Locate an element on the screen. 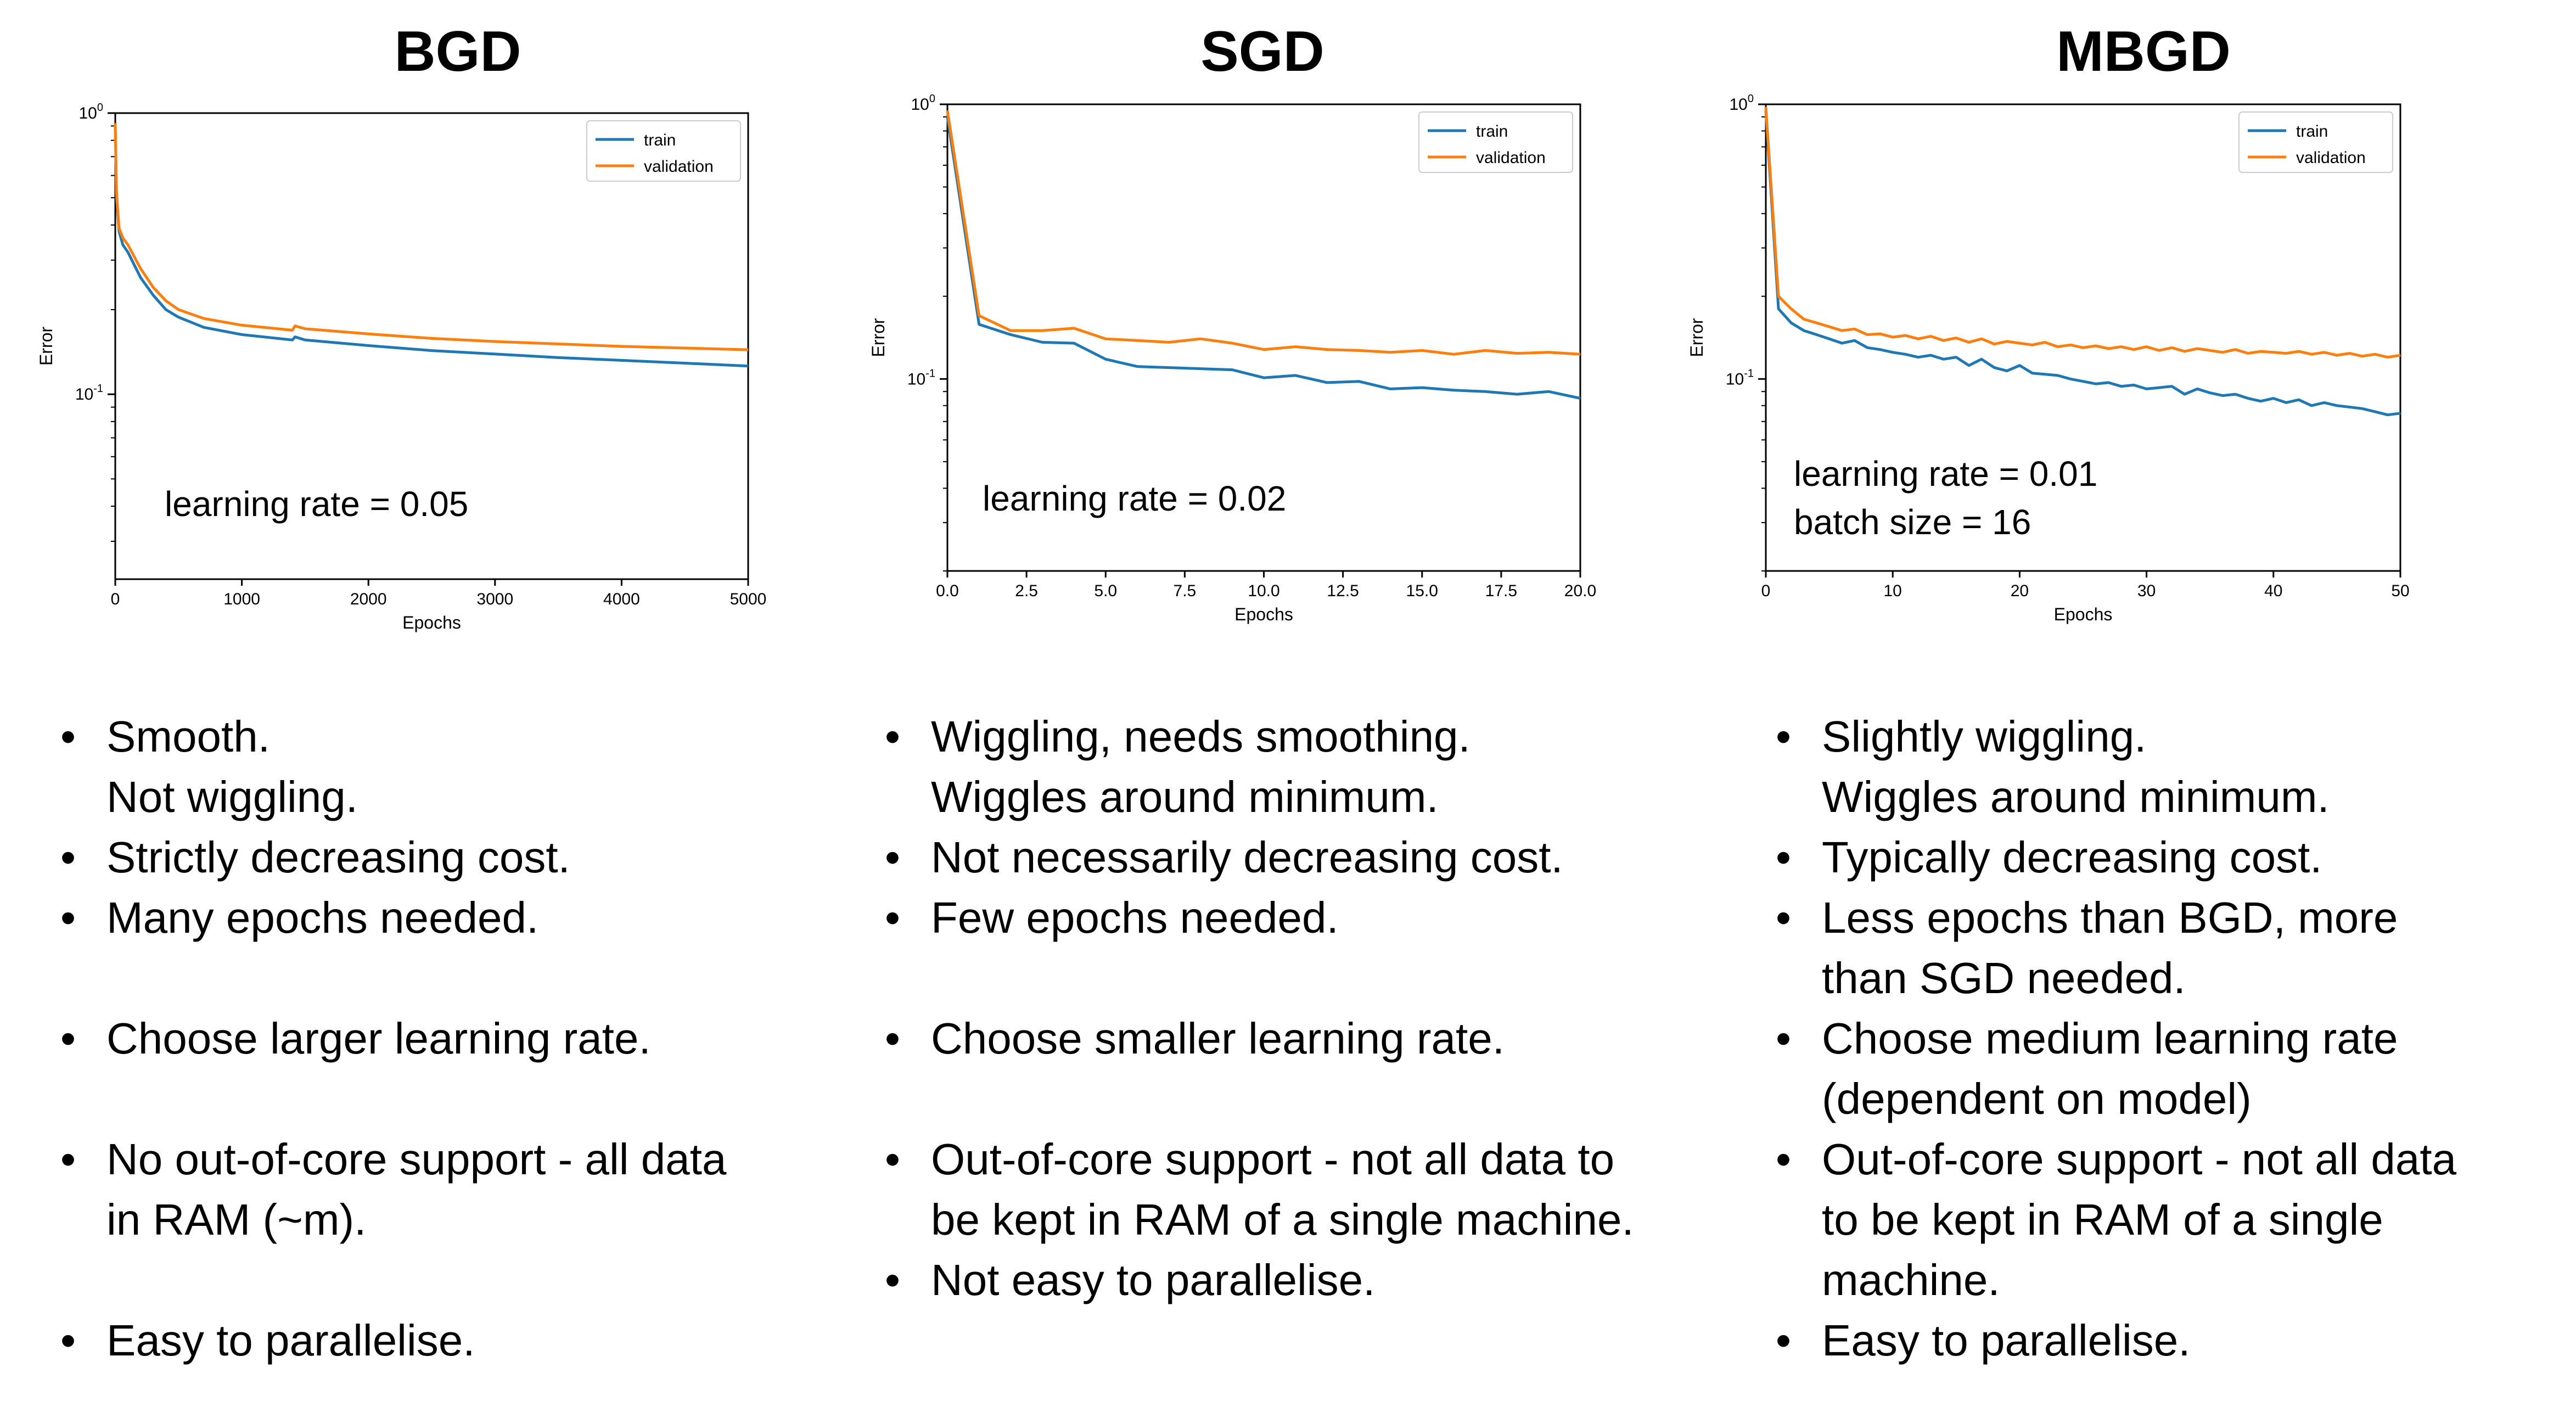 Image resolution: width=2576 pixels, height=1401 pixels. sgd-legend-label-validation: validation is located at coordinates (1511, 158).